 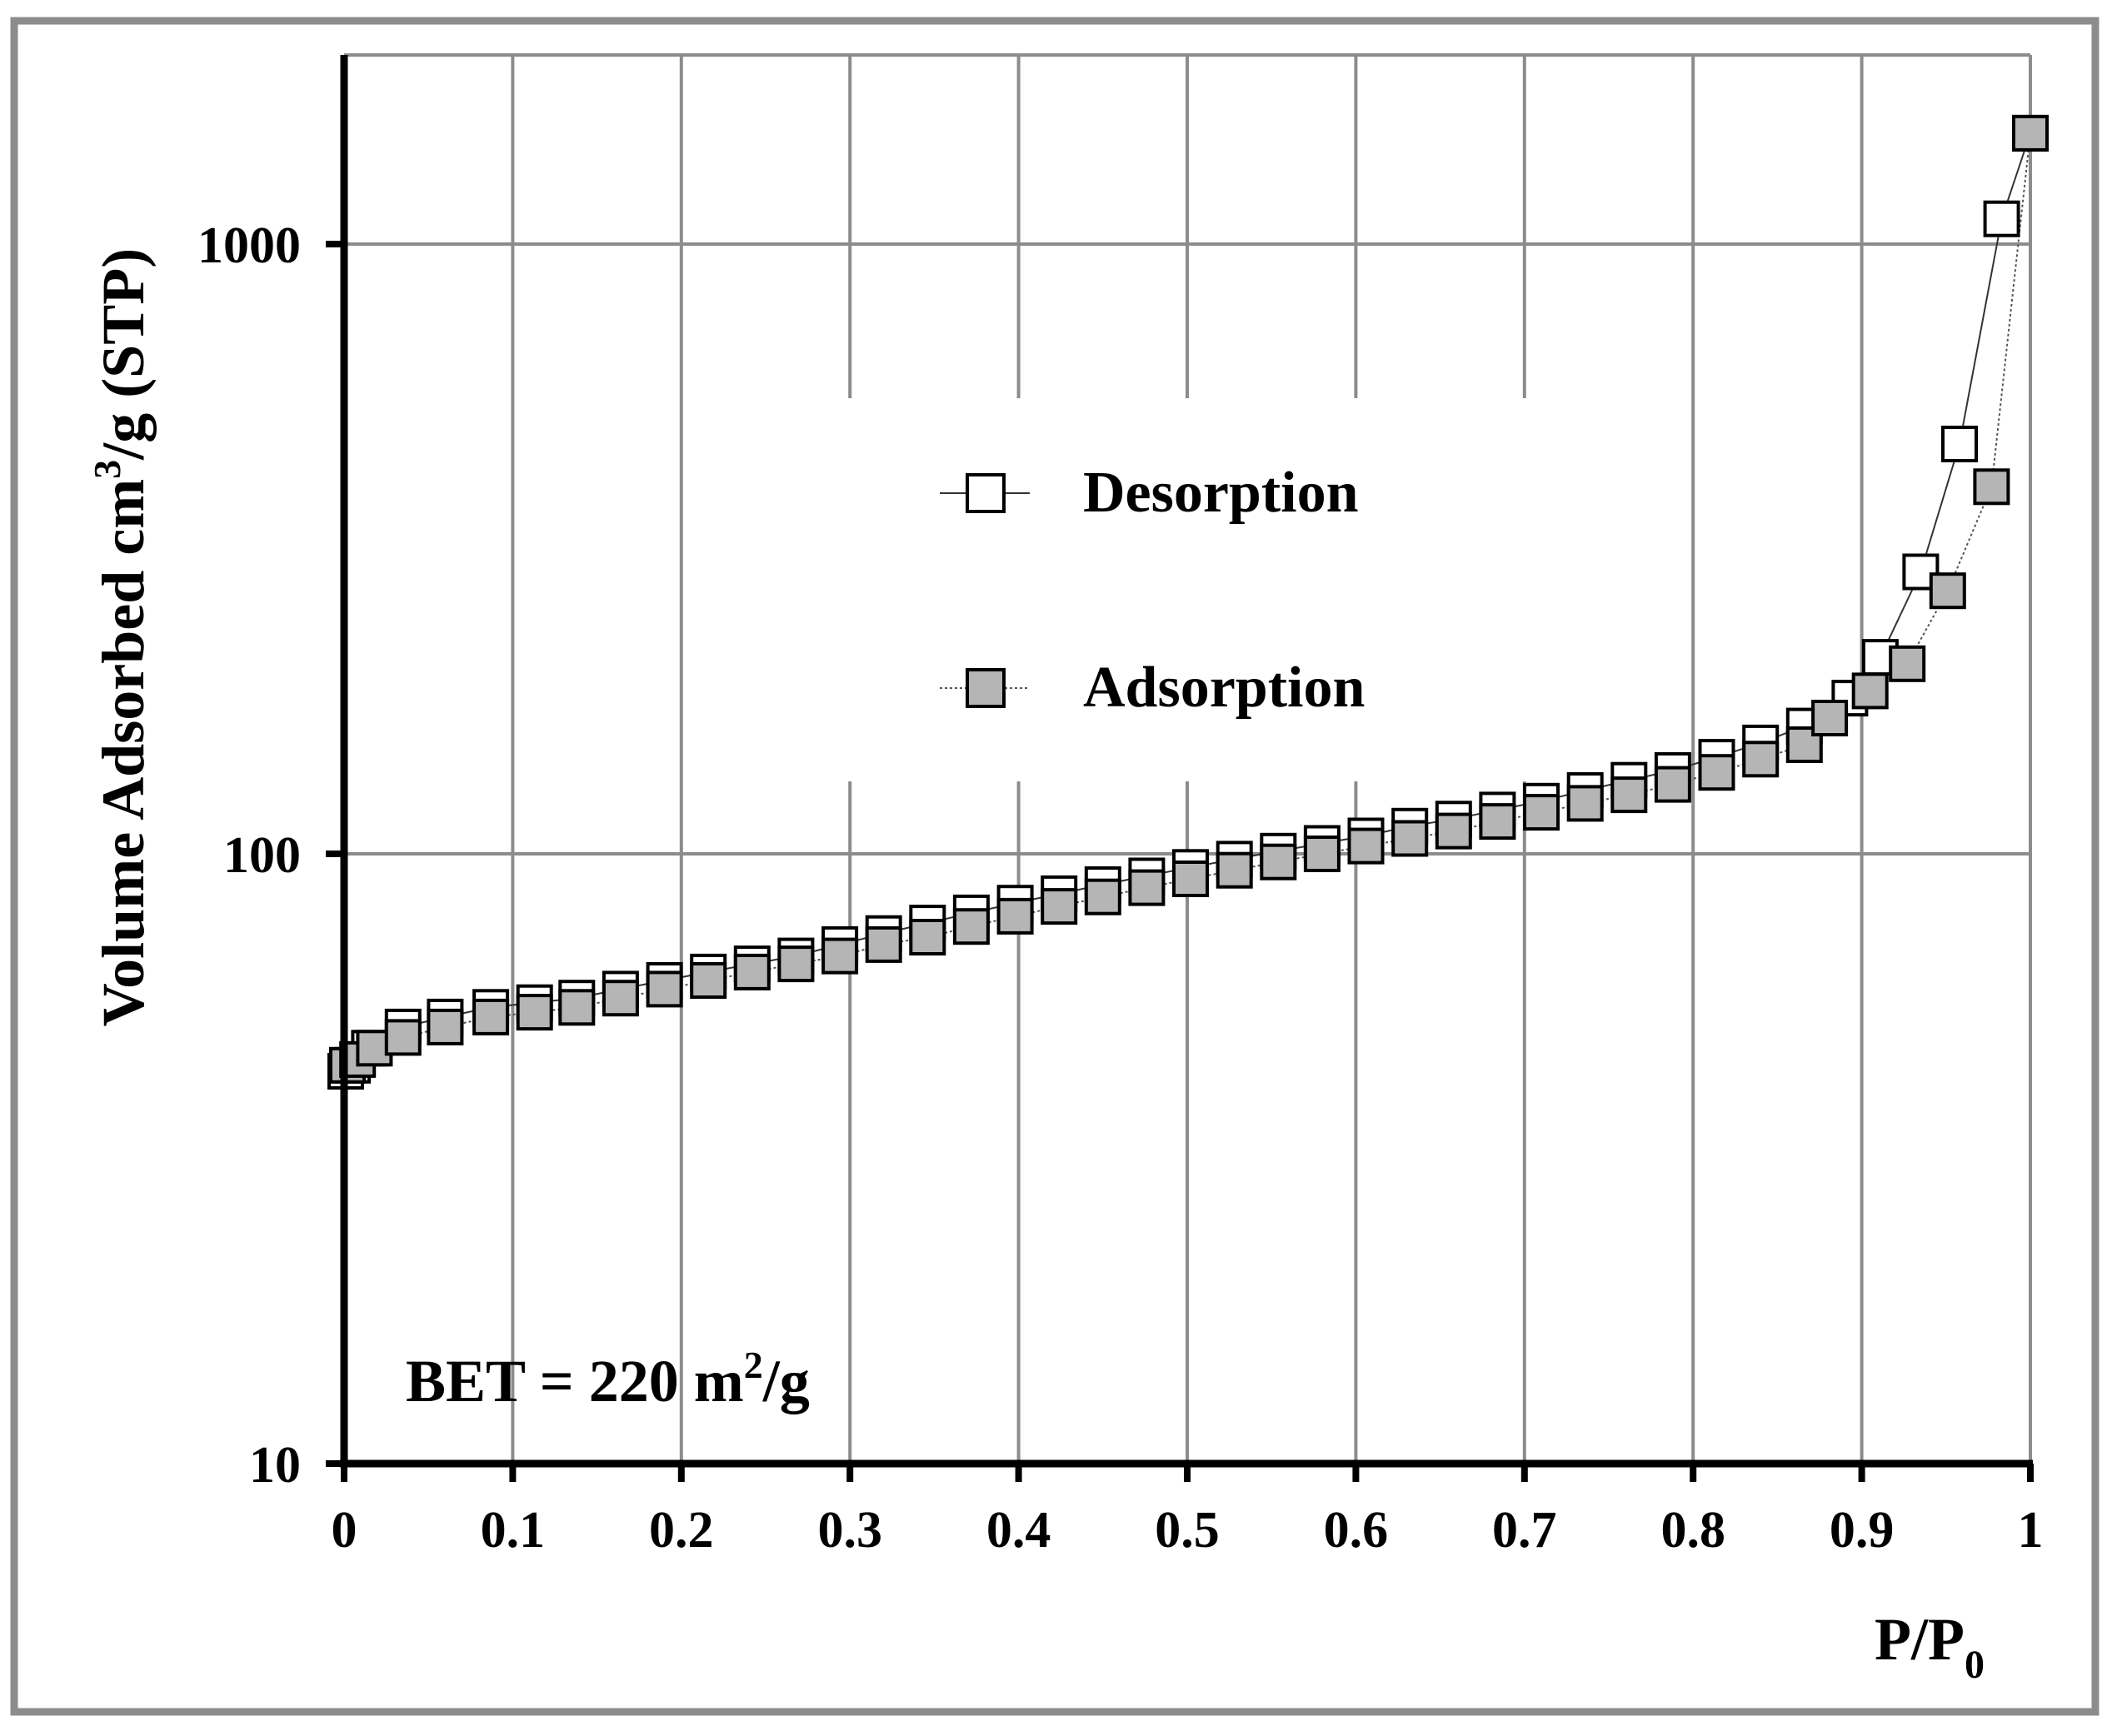 I want to click on x-axis-label-subscript: 0, so click(x=1975, y=1665).